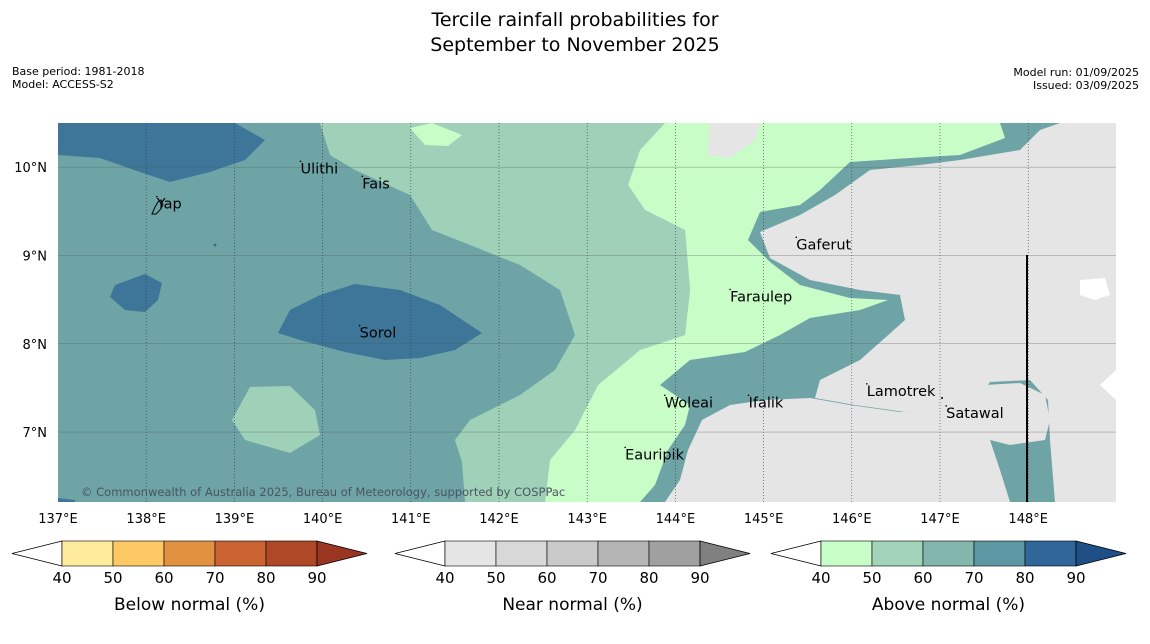  What do you see at coordinates (734, 140) in the screenshot?
I see `region-near-50-north` at bounding box center [734, 140].